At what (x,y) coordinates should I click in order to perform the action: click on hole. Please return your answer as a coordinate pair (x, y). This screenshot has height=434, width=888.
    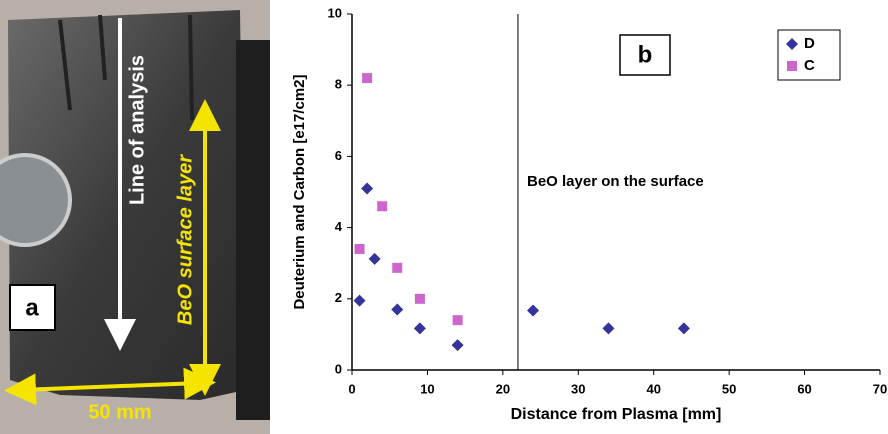
    Looking at the image, I should click on (36, 200).